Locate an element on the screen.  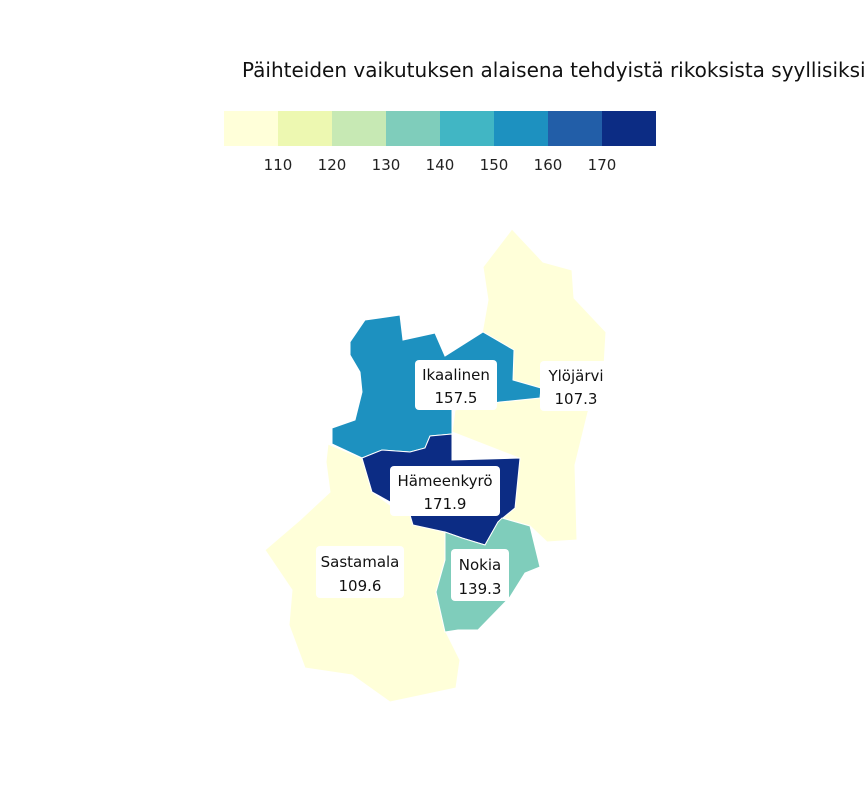
region-label-sastamala: Sastamala 109.6 is located at coordinates (360, 572).